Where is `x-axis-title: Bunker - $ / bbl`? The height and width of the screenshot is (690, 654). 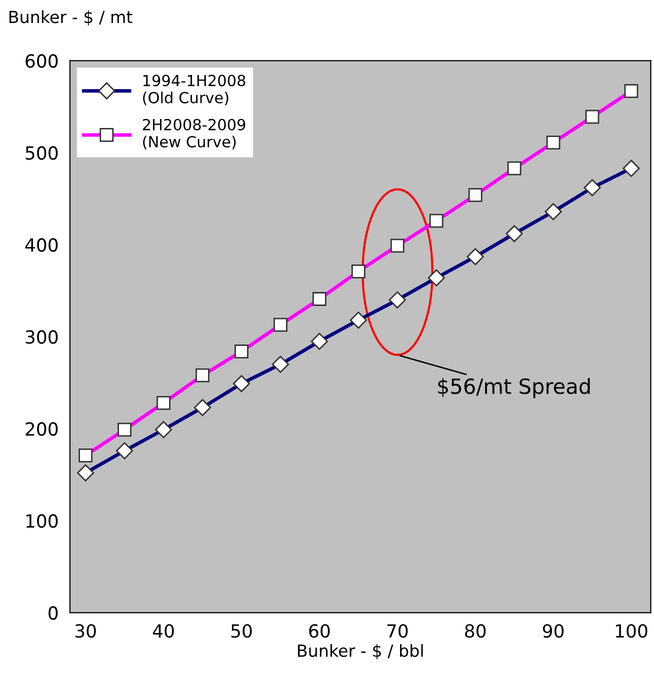
x-axis-title: Bunker - $ / bbl is located at coordinates (360, 652).